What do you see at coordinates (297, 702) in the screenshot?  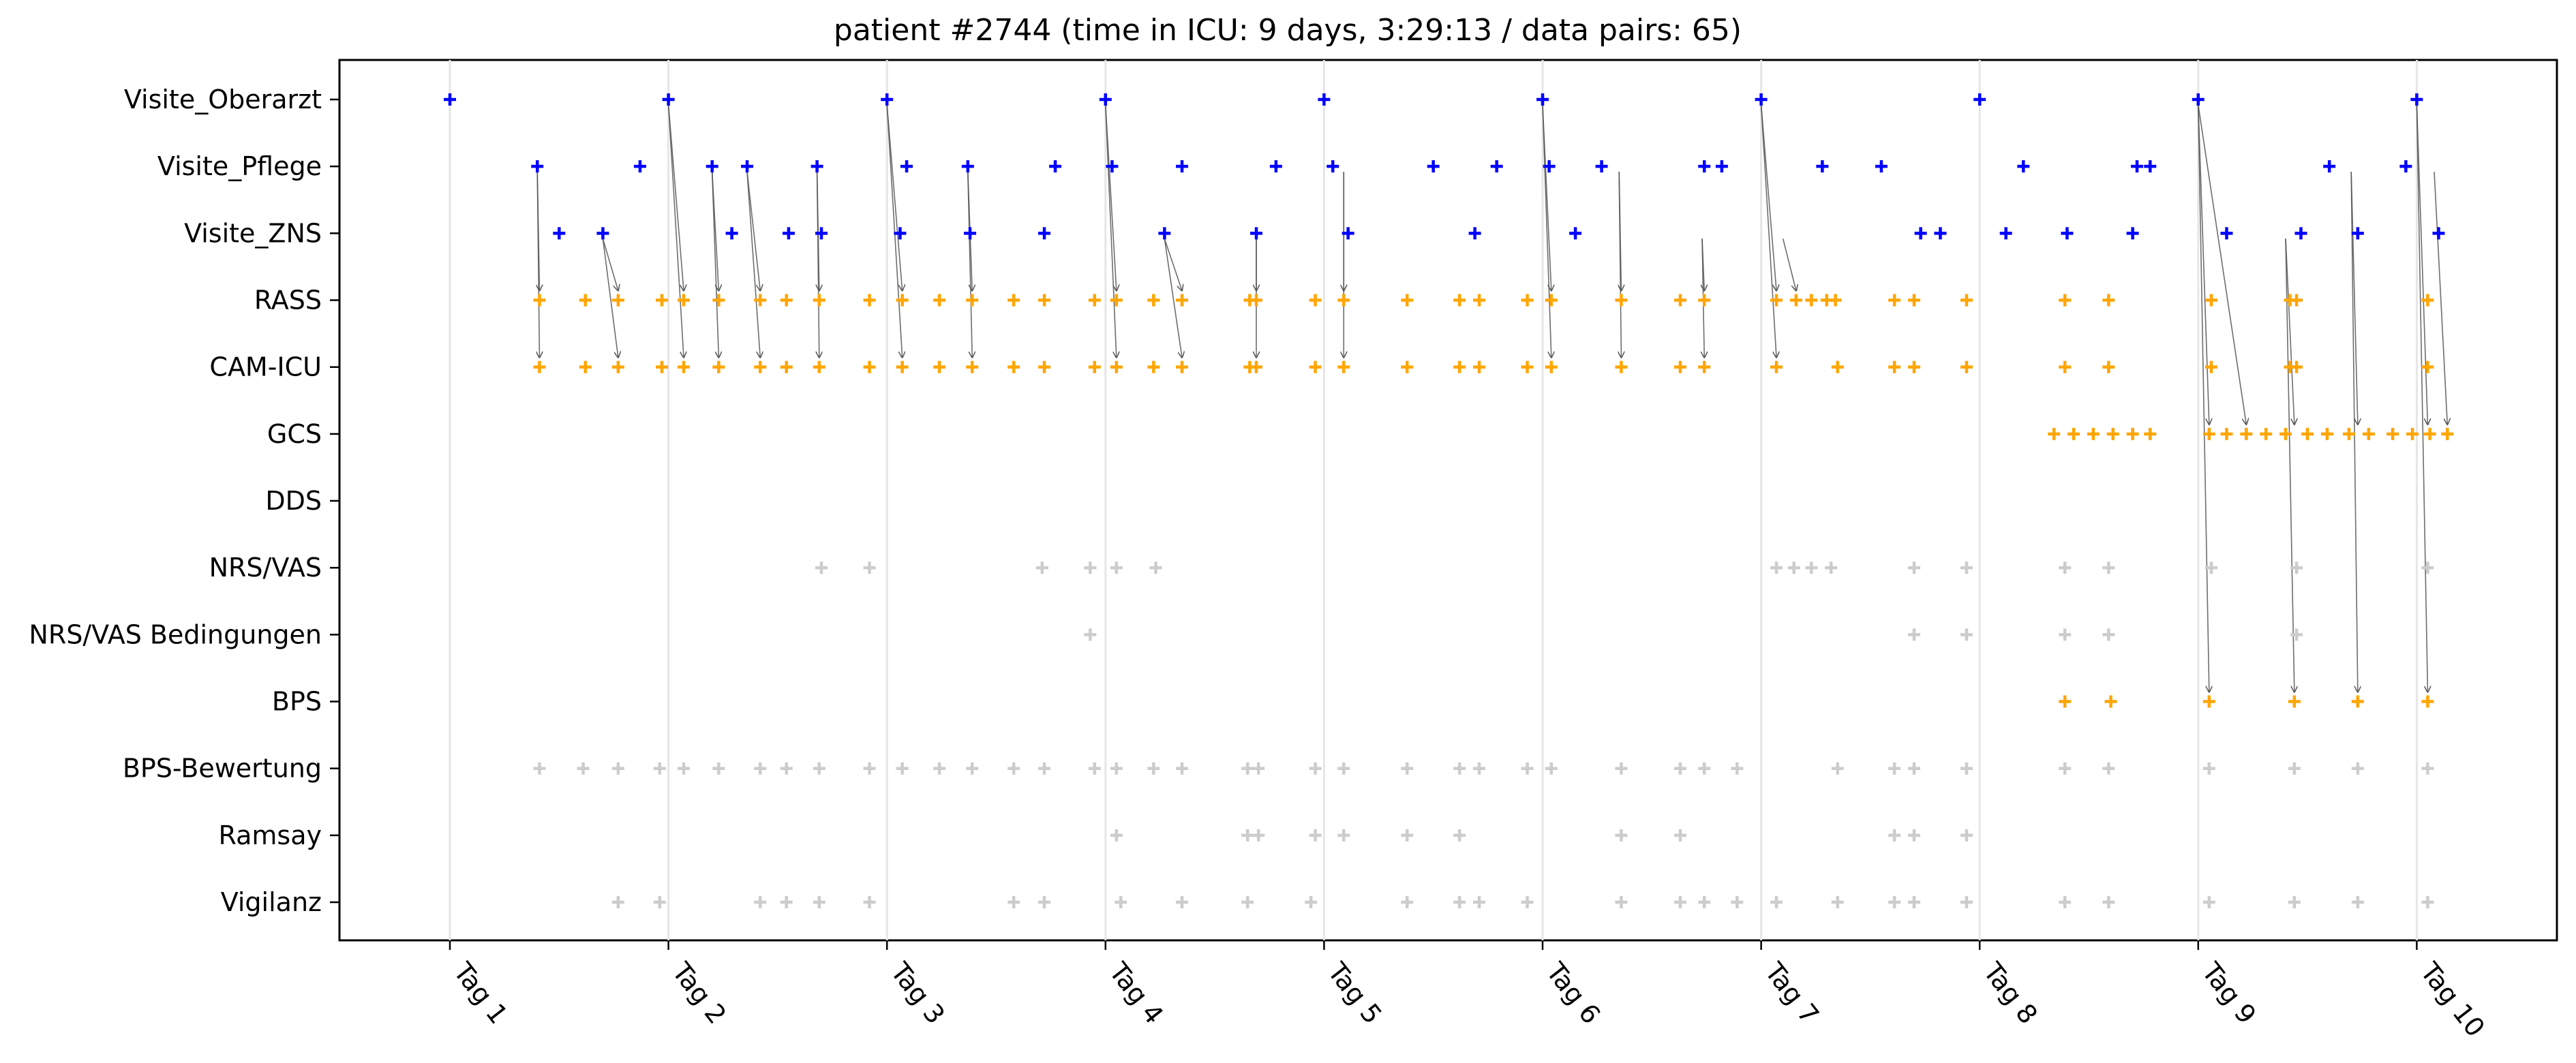 I see `y-tick-label: BPS` at bounding box center [297, 702].